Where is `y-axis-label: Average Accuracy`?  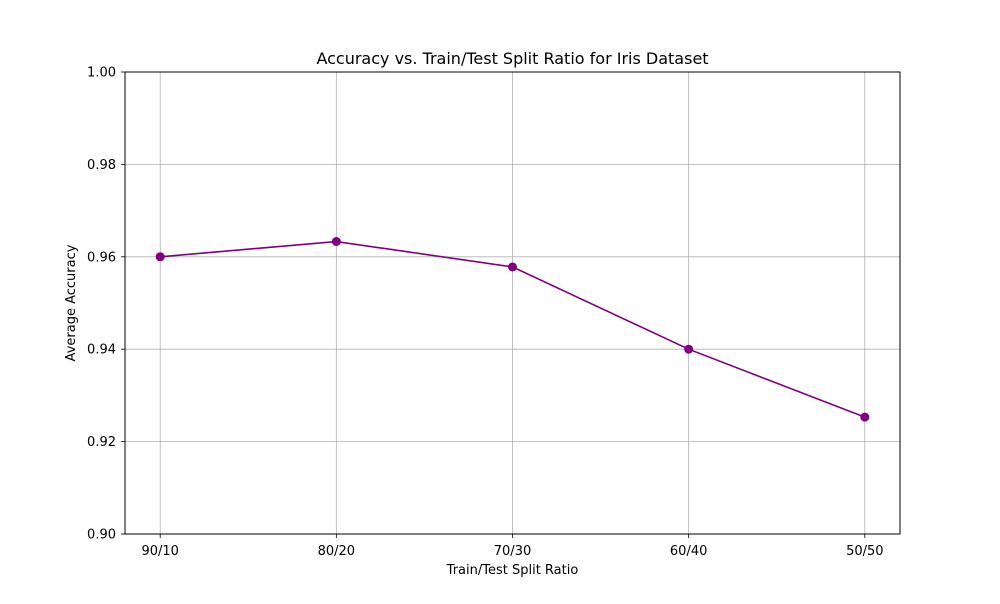
y-axis-label: Average Accuracy is located at coordinates (71, 302).